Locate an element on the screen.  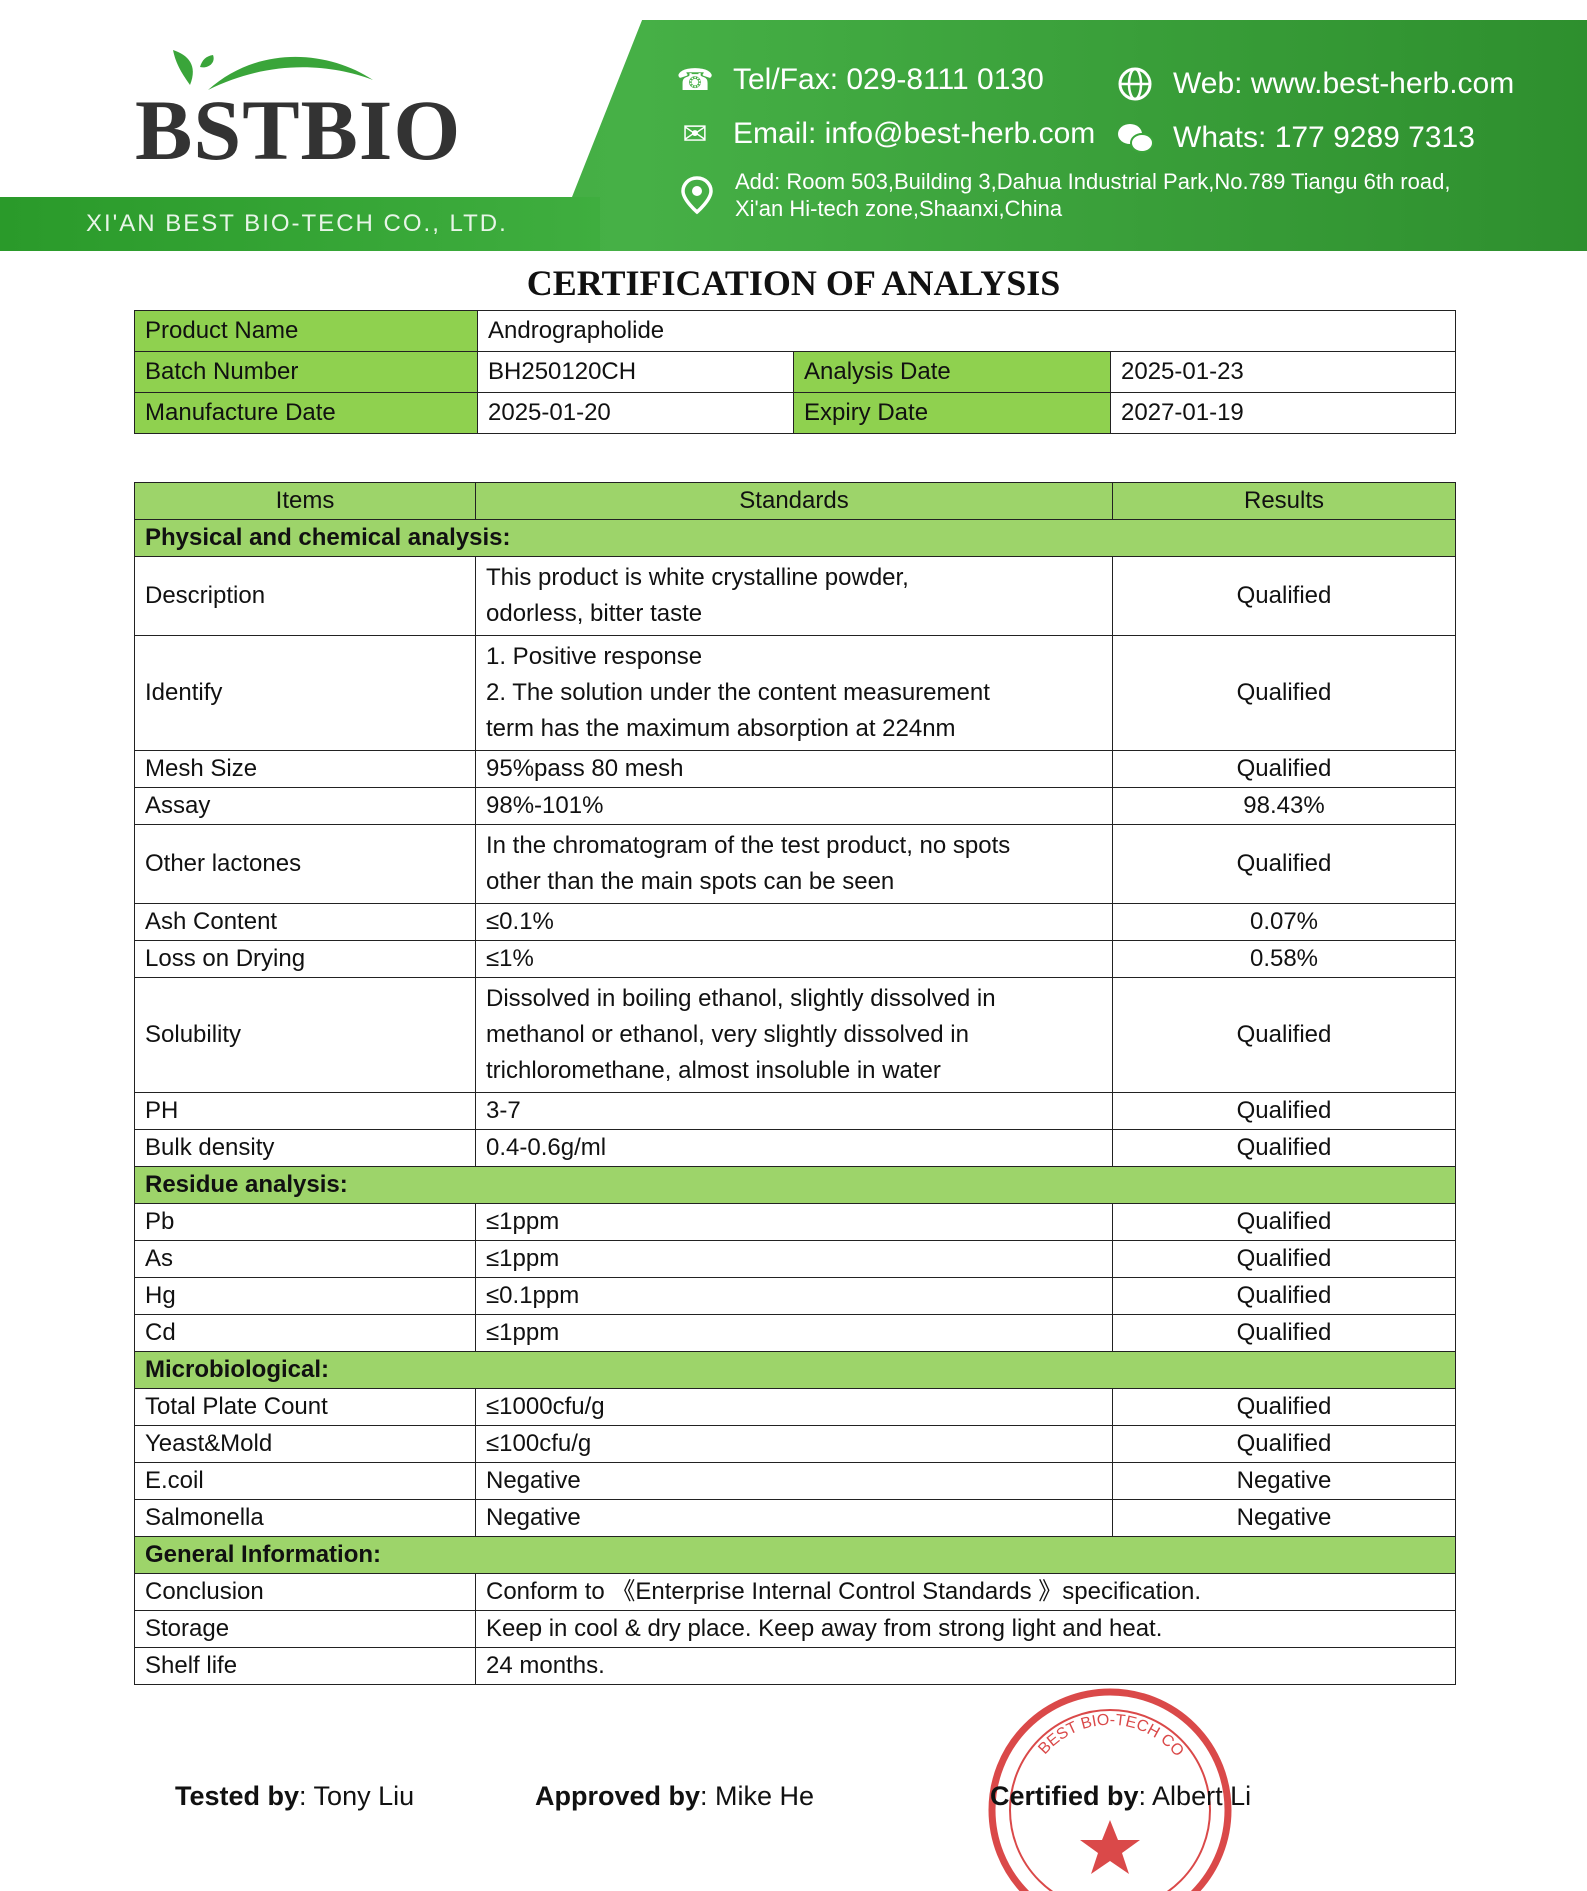
item-name: Total Plate Count is located at coordinates (305, 1407).